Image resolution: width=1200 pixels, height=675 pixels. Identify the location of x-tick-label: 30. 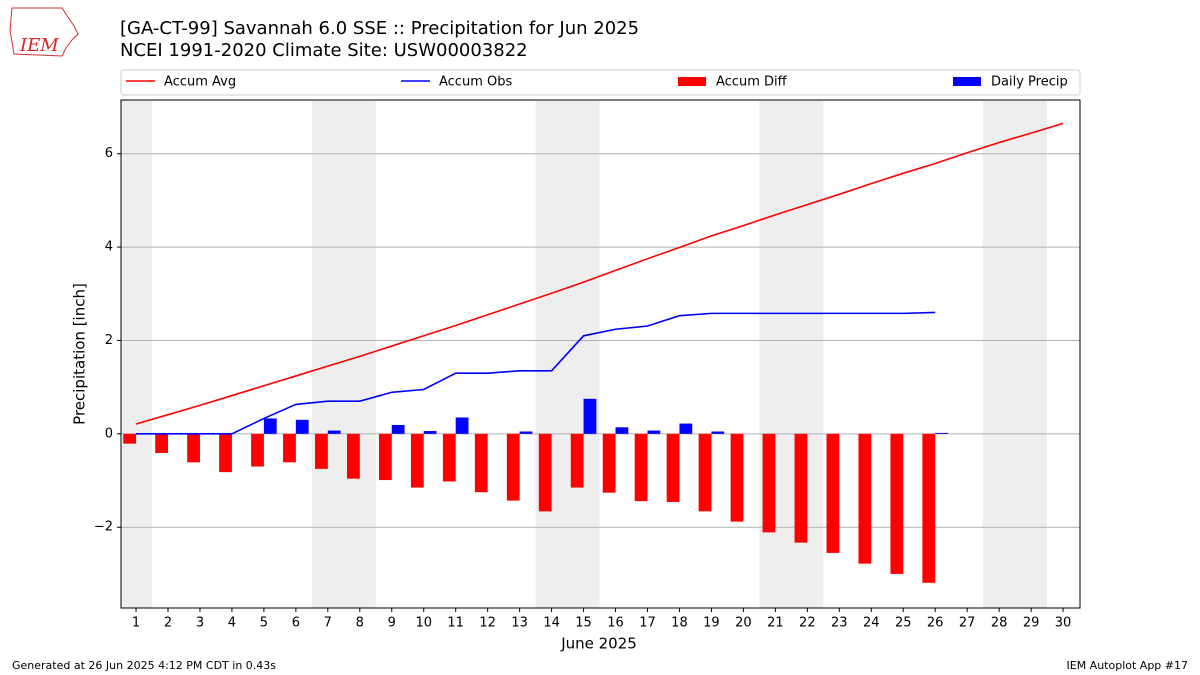
(1063, 623).